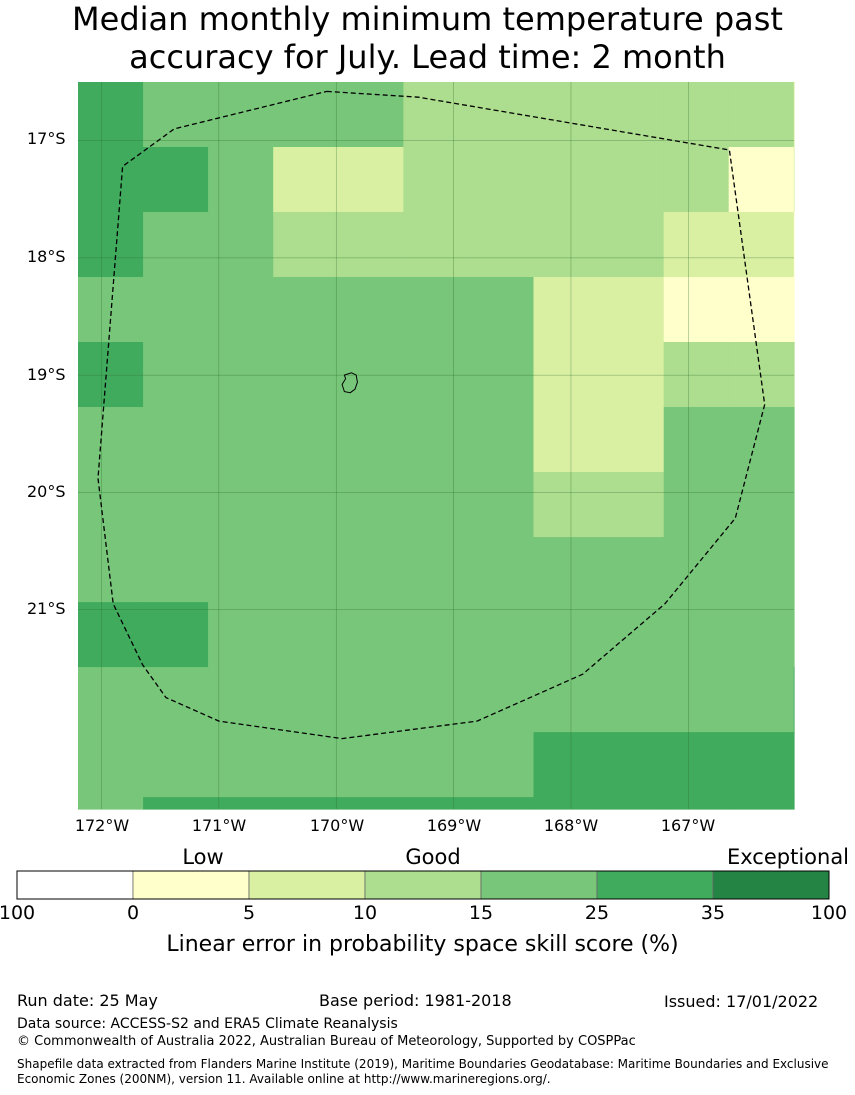 This screenshot has height=1095, width=855. What do you see at coordinates (741, 1001) in the screenshot?
I see `issued-date: Issued: 17/01/2022` at bounding box center [741, 1001].